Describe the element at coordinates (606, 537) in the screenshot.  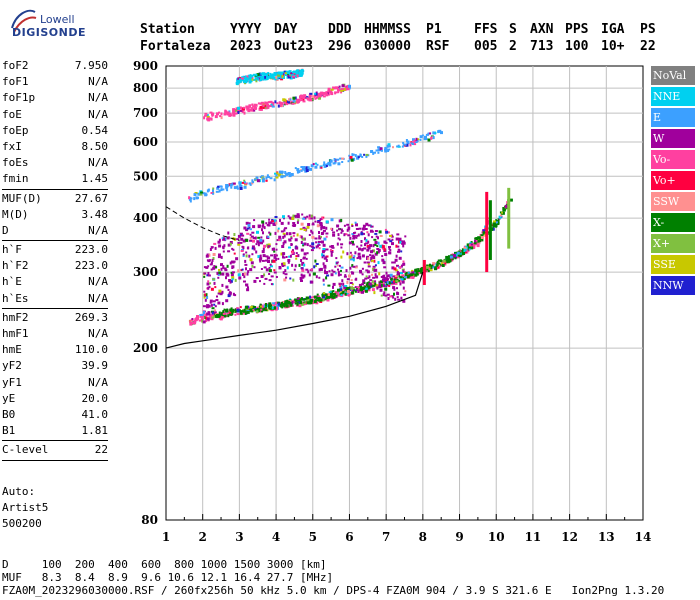
I see `x-tick-label: 13` at that location.